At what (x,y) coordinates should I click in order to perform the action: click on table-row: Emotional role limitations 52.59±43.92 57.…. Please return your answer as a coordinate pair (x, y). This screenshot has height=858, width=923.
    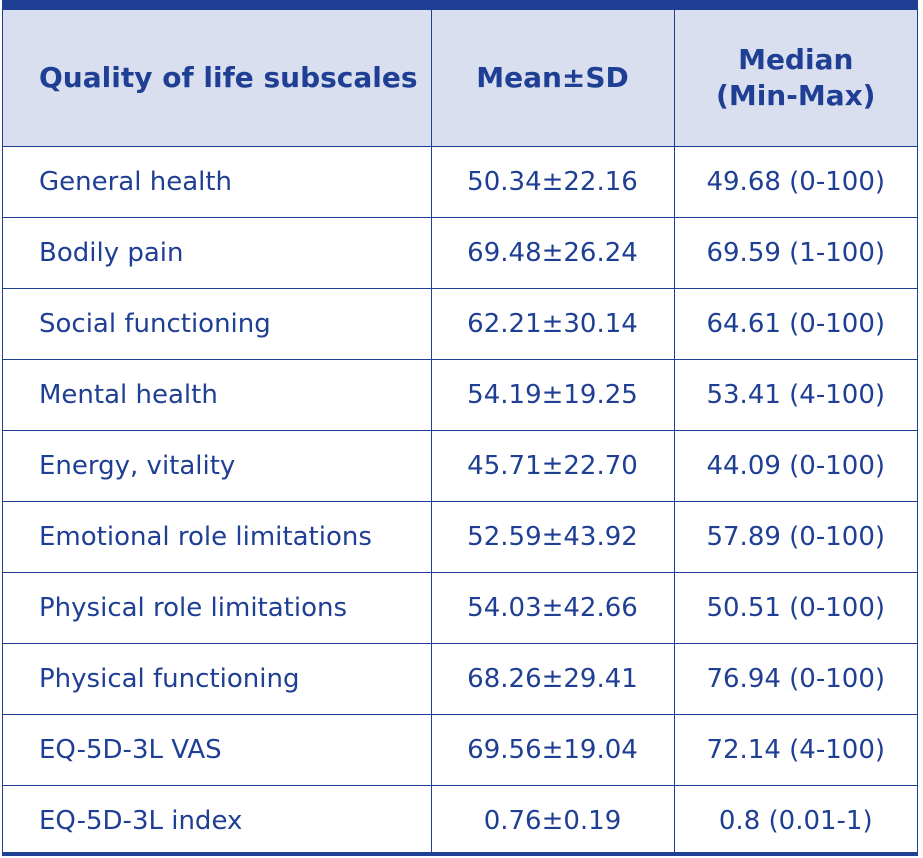
    Looking at the image, I should click on (460, 536).